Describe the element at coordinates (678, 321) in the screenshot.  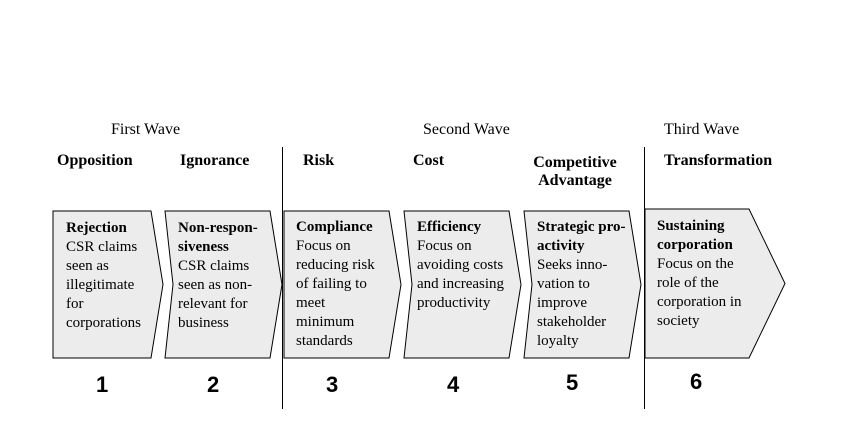
I see `stage-6-desc-line: society` at that location.